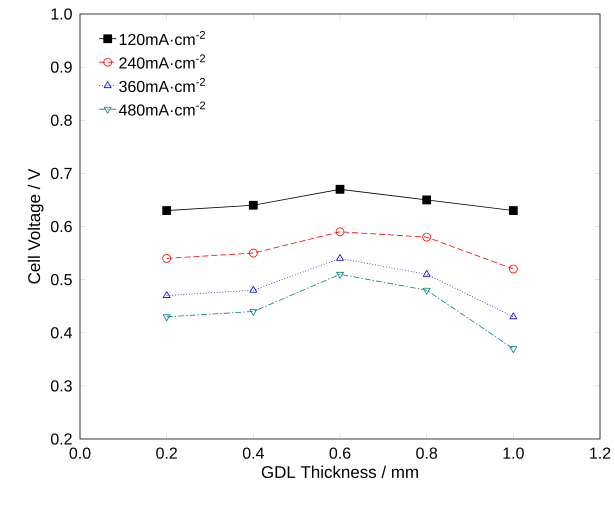  What do you see at coordinates (340, 472) in the screenshot?
I see `x-axis-title: GDL Thickness / mm` at bounding box center [340, 472].